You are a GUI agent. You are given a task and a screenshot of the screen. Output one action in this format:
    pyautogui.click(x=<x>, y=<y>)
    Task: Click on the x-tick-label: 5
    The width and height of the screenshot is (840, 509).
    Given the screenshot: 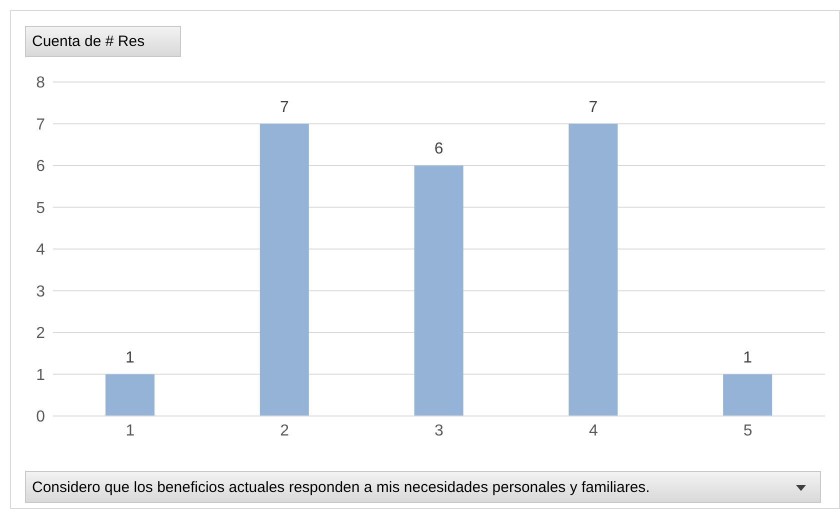 What is the action you would take?
    pyautogui.click(x=747, y=431)
    